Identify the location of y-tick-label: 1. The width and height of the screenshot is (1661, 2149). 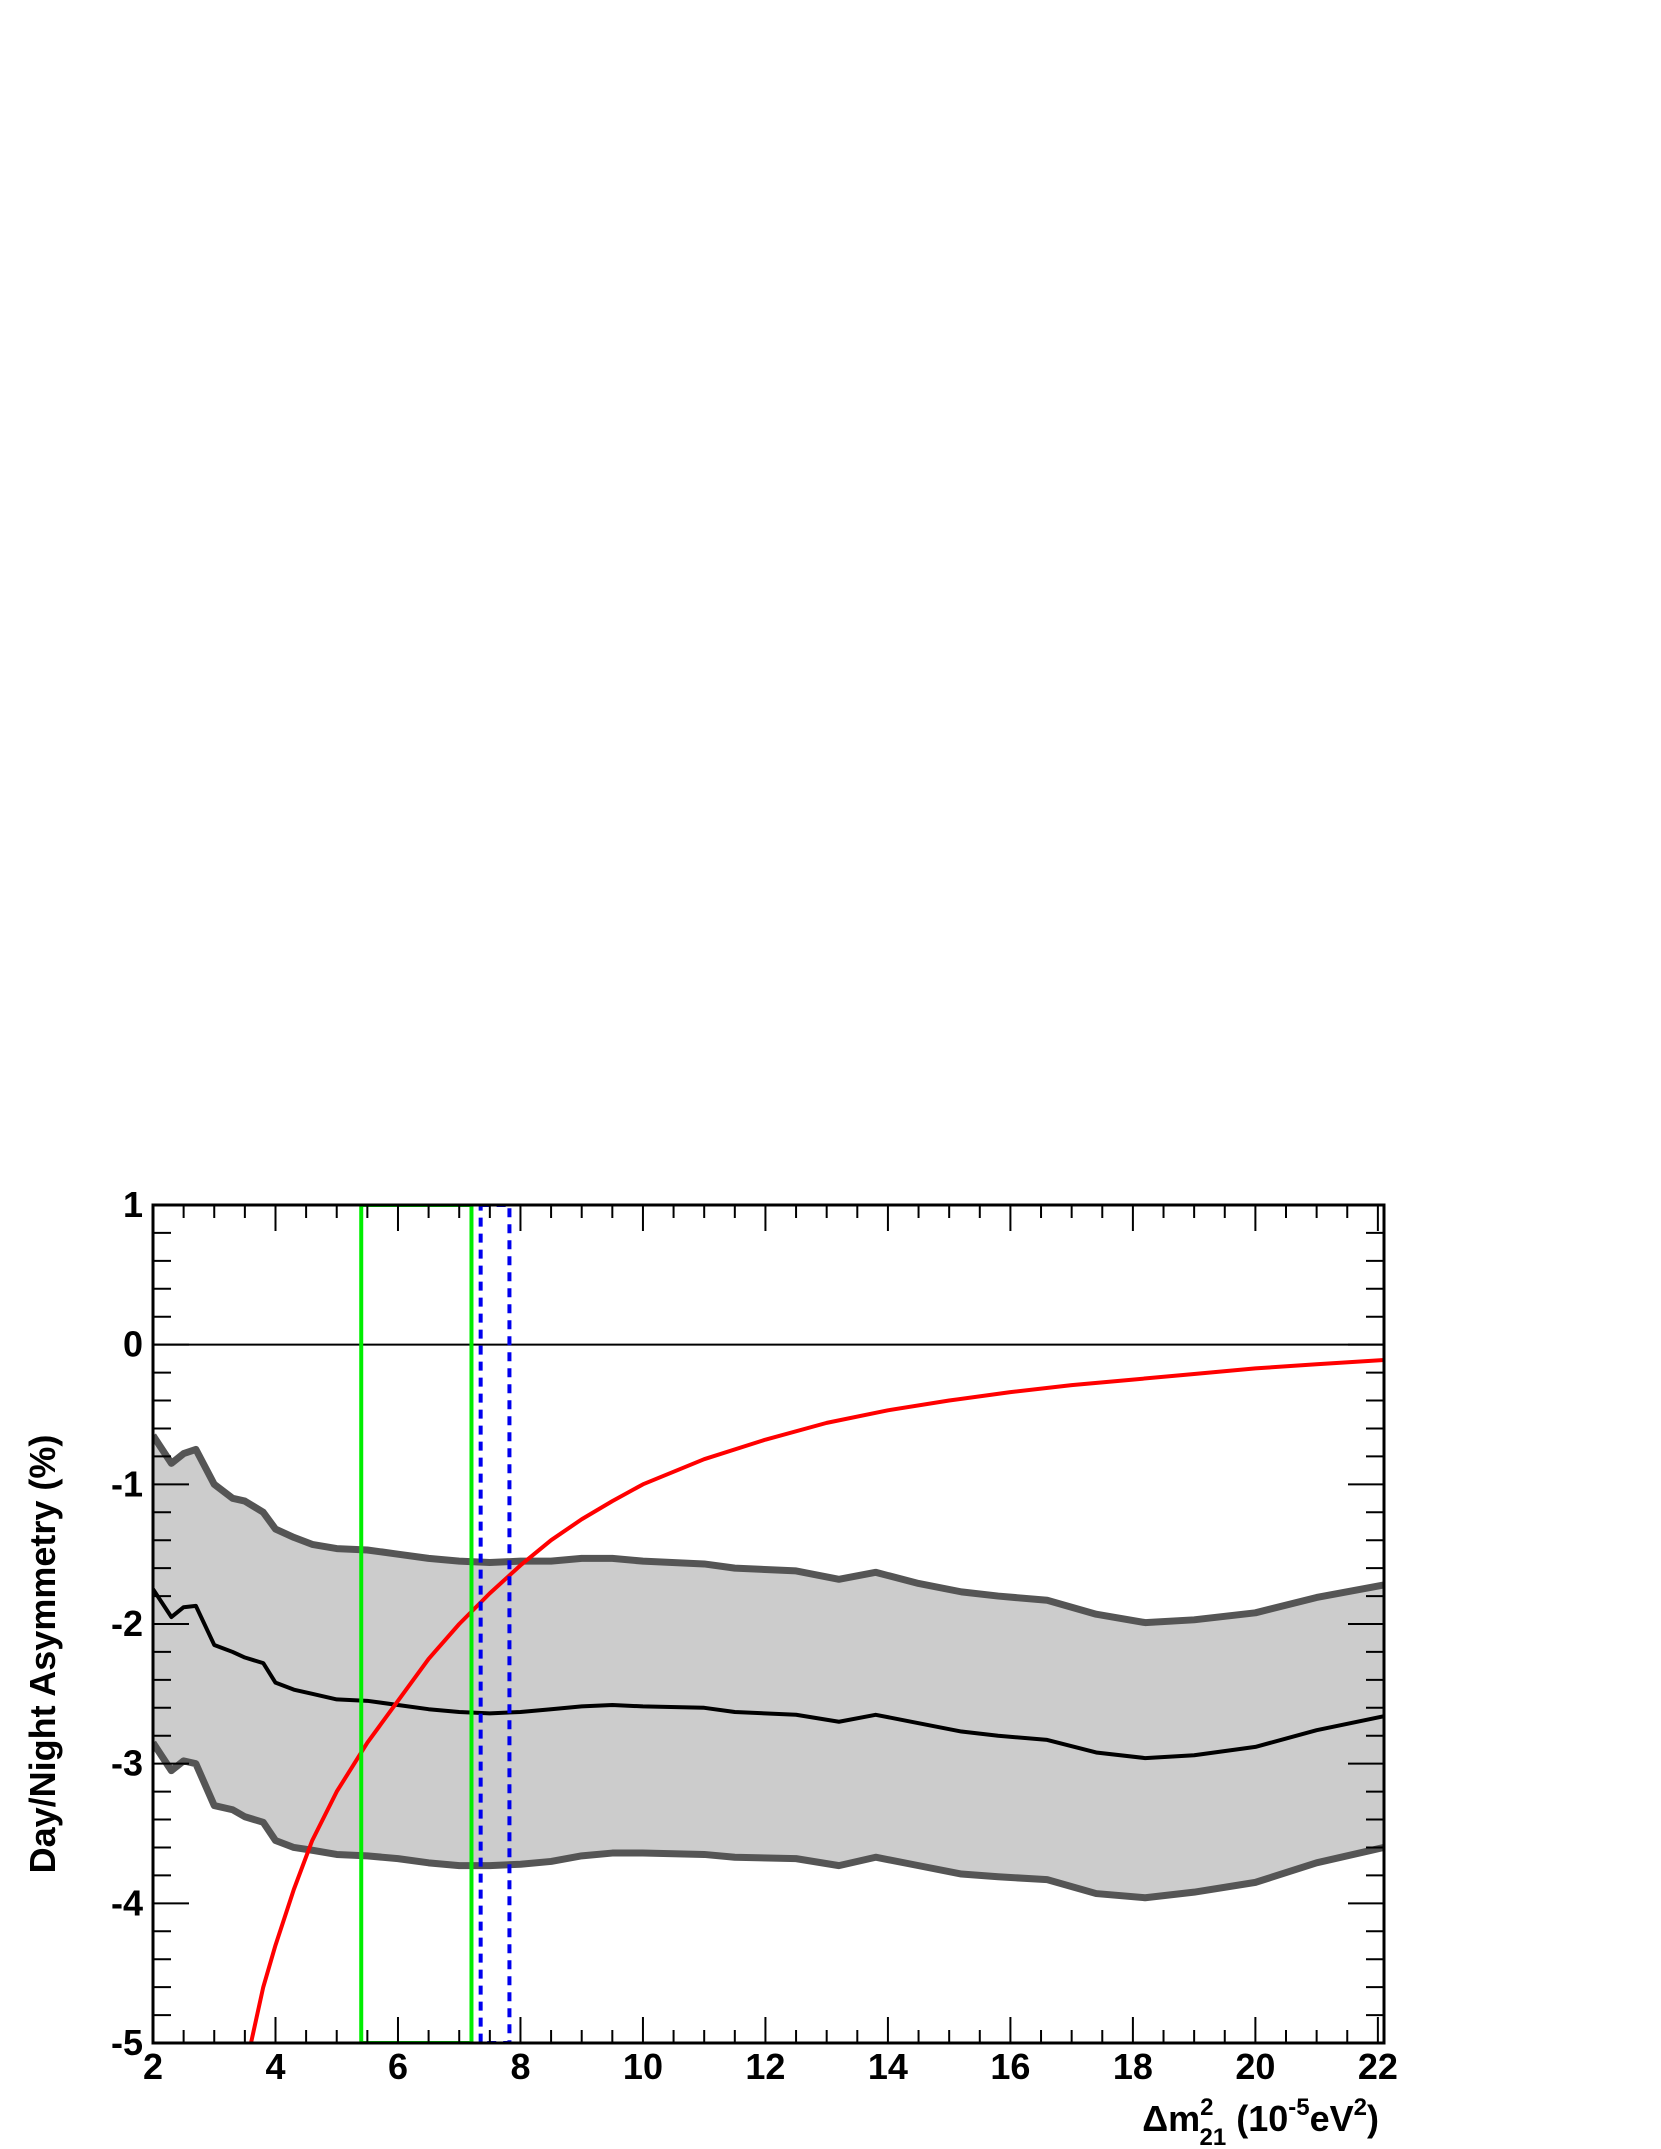
(133, 1204).